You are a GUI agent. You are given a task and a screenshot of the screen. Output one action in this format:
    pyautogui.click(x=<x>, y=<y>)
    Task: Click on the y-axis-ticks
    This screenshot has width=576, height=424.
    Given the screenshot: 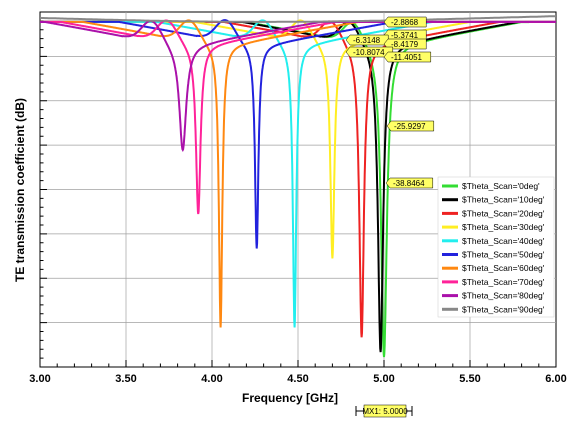 What is the action you would take?
    pyautogui.click(x=43, y=189)
    